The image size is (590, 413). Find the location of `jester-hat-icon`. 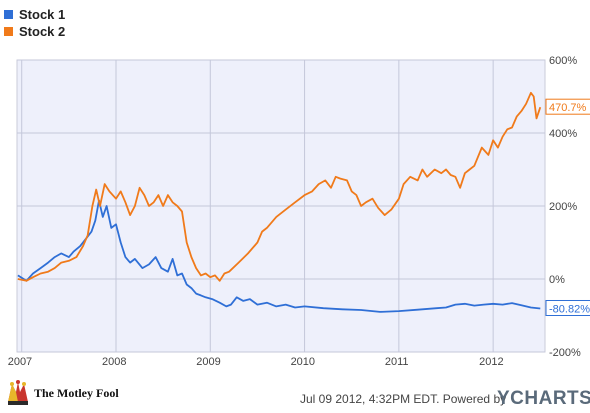

jester-hat-icon is located at coordinates (18, 392).